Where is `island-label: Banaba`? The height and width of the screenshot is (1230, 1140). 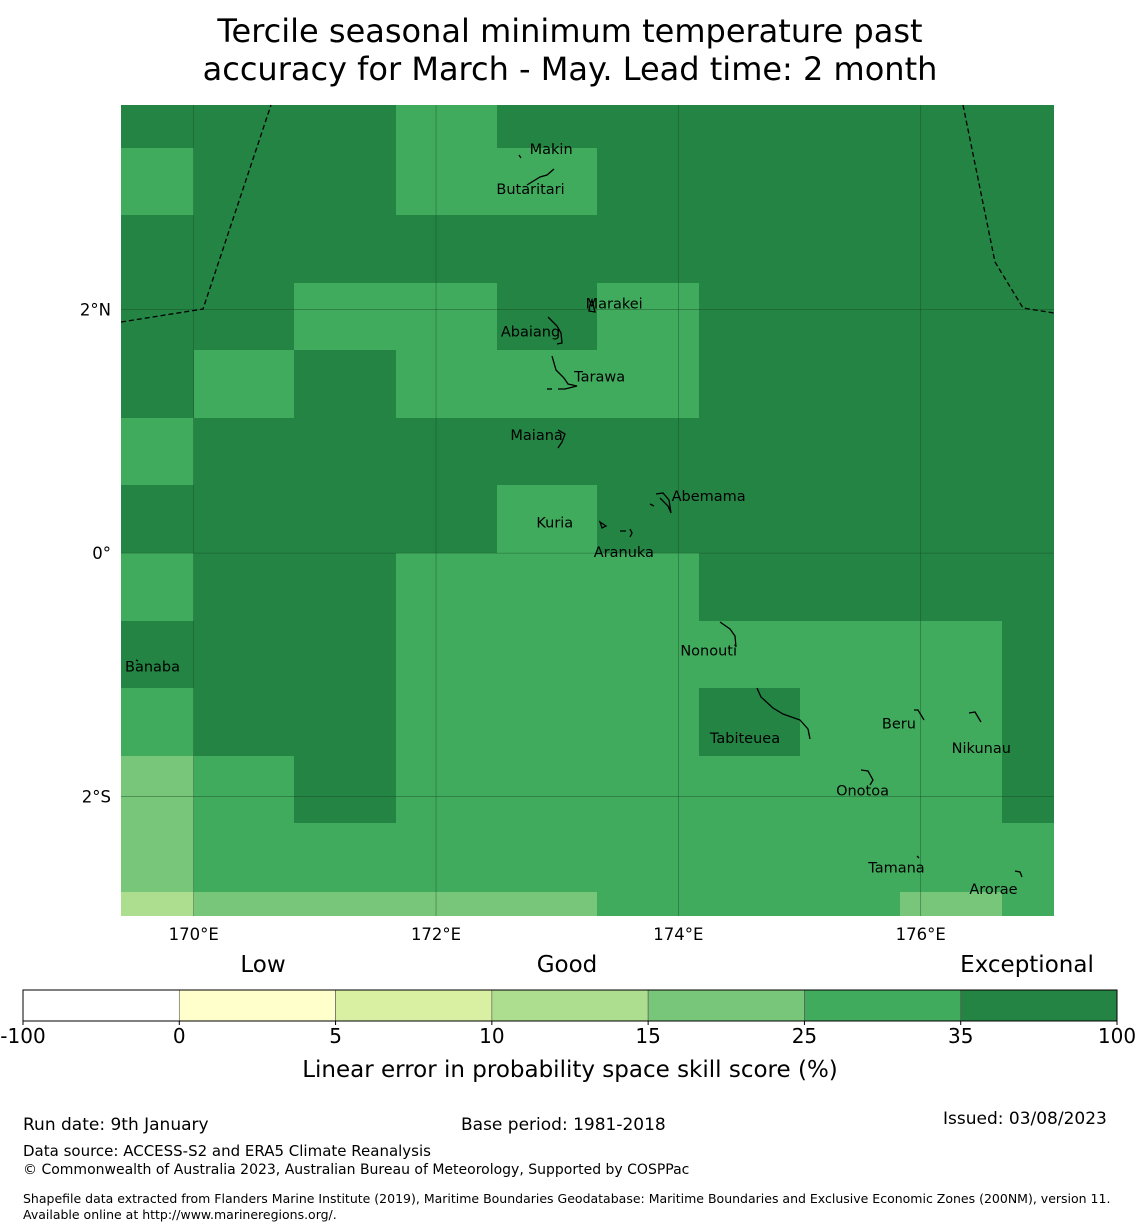
island-label: Banaba is located at coordinates (152, 667).